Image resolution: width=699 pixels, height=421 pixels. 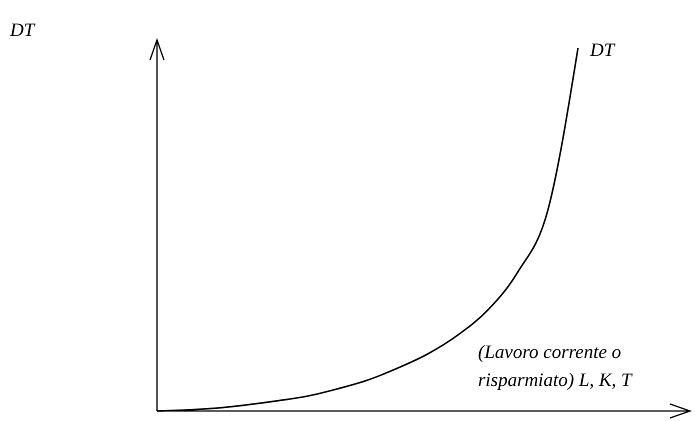 I want to click on series-label: DT, so click(x=602, y=50).